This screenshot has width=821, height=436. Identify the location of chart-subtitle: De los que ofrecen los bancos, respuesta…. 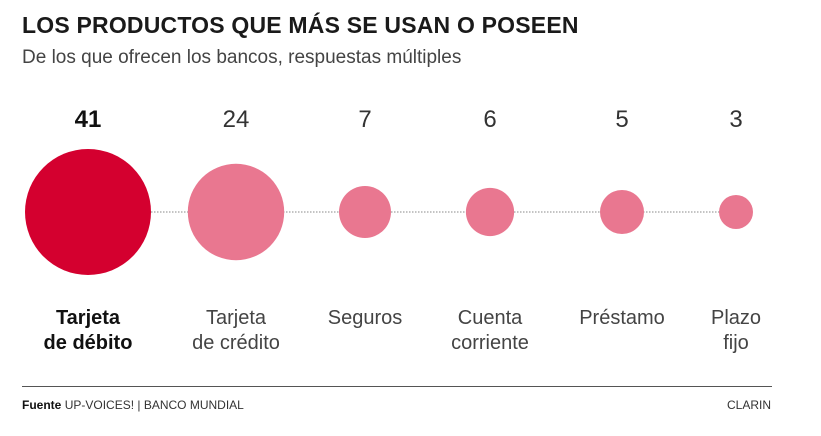
(242, 57).